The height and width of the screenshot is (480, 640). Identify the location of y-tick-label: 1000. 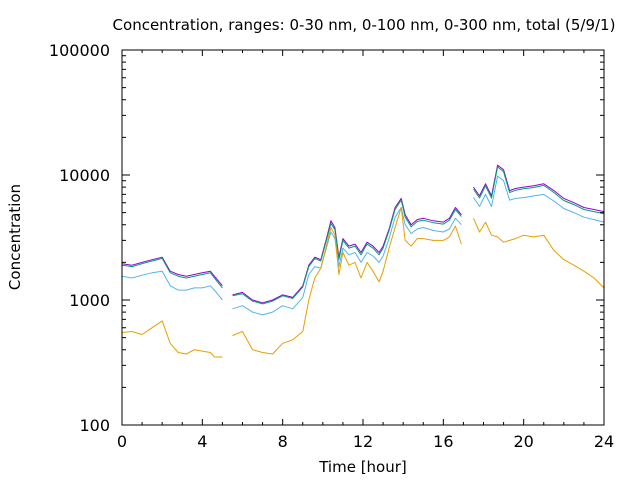
(89, 300).